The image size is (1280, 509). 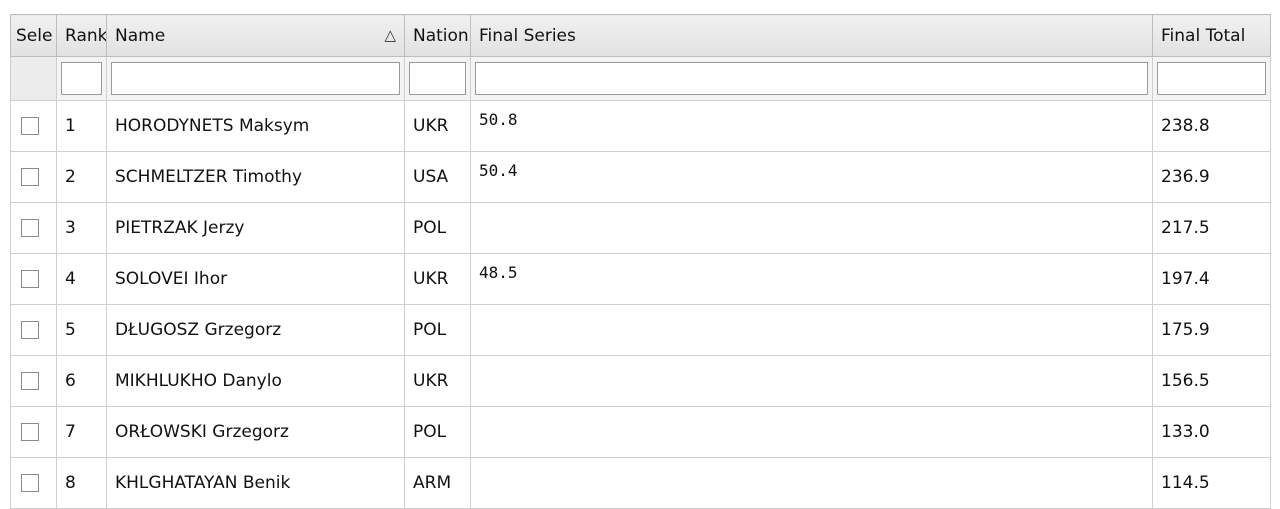 I want to click on header-text: Nation, so click(x=441, y=35).